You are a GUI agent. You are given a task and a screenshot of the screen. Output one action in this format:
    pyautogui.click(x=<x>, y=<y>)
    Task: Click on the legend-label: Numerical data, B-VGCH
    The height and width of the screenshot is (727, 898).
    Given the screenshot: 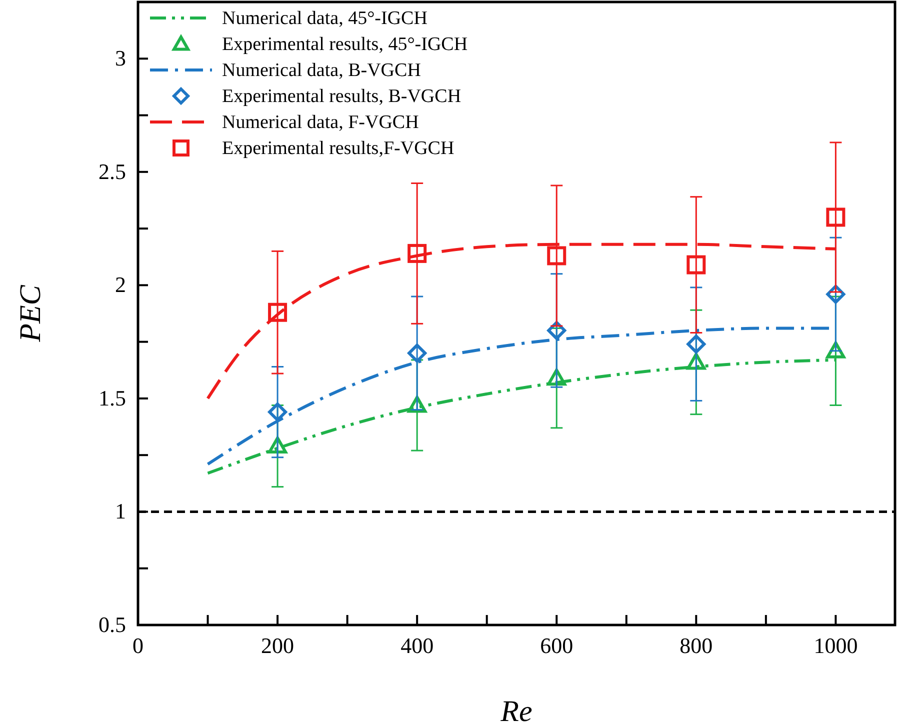 What is the action you would take?
    pyautogui.click(x=322, y=70)
    